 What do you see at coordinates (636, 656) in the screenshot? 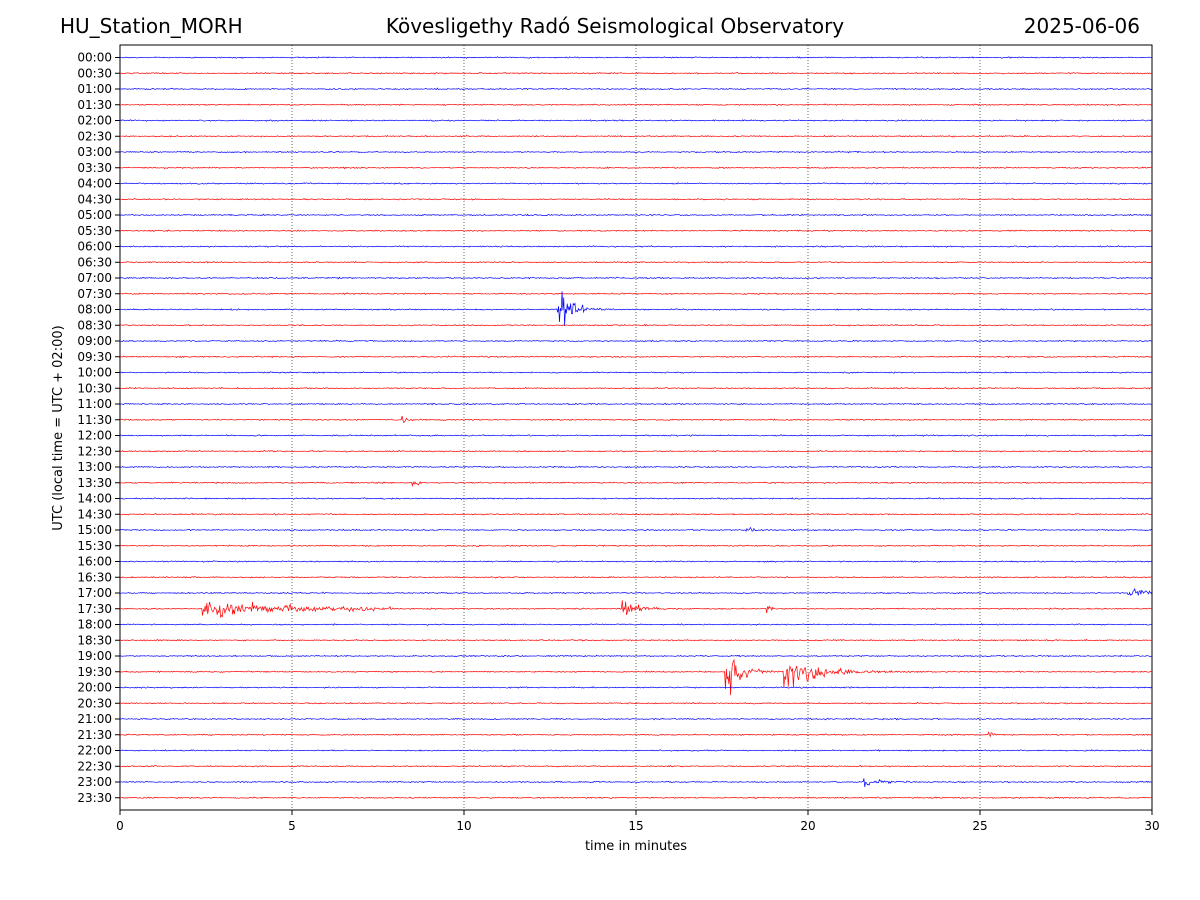
I see `trace-1900` at bounding box center [636, 656].